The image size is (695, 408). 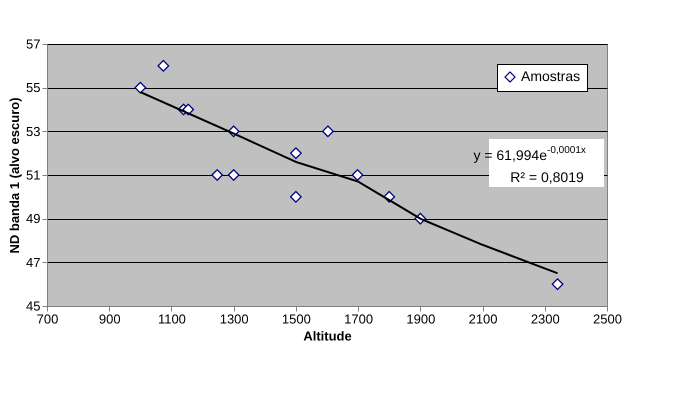 I want to click on x-tick-label: 700, so click(x=47, y=319).